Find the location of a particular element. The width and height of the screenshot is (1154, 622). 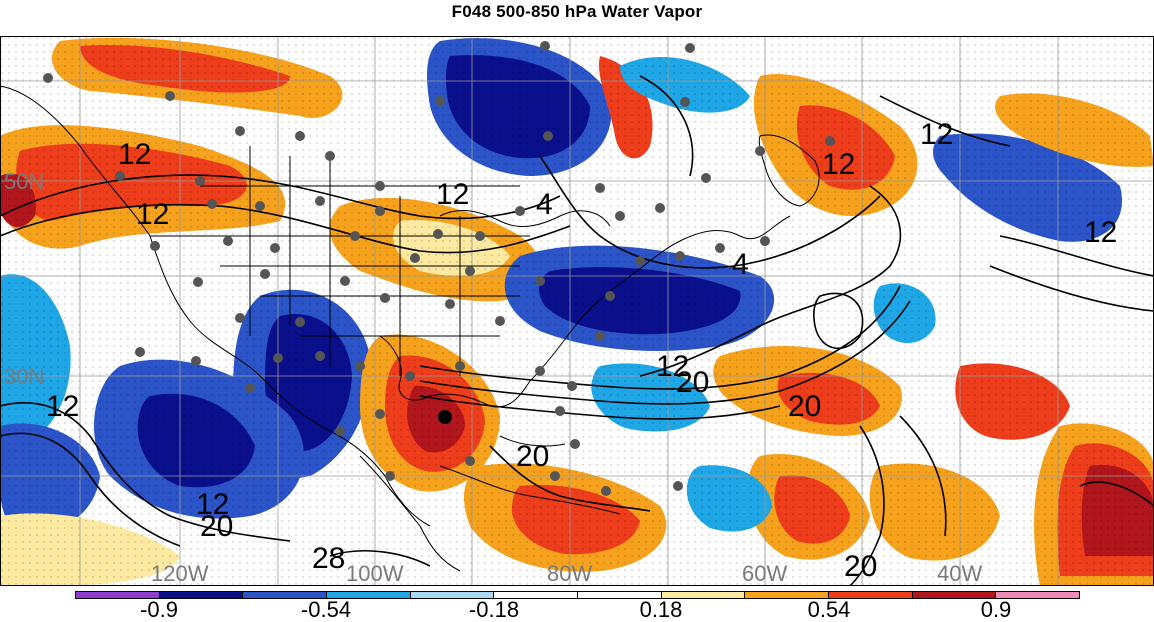

latitude-labels: 50N 30N is located at coordinates (24, 279).